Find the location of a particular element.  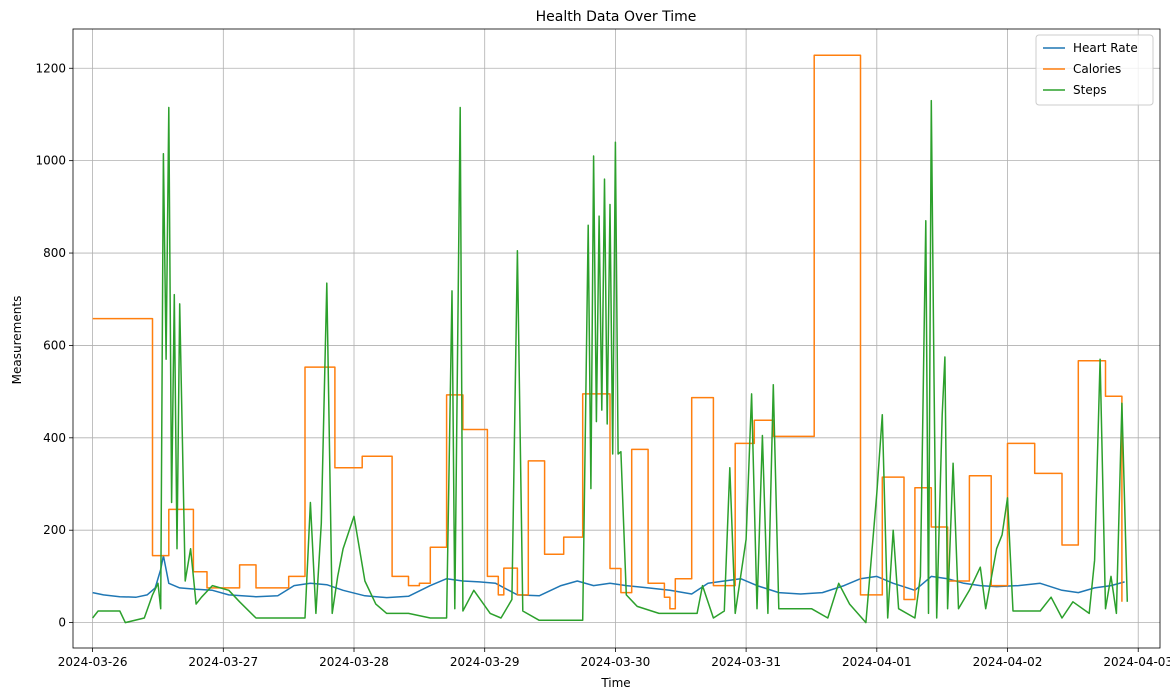

y-tick-label: 1000 is located at coordinates (50, 161).